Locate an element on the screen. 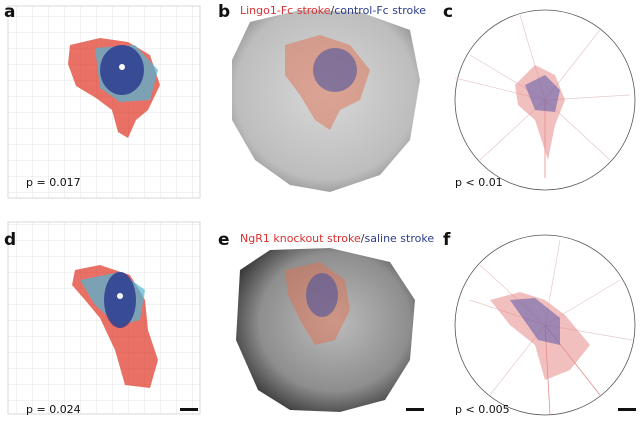 This screenshot has width=642, height=424. panel-label: a is located at coordinates (9, 12).